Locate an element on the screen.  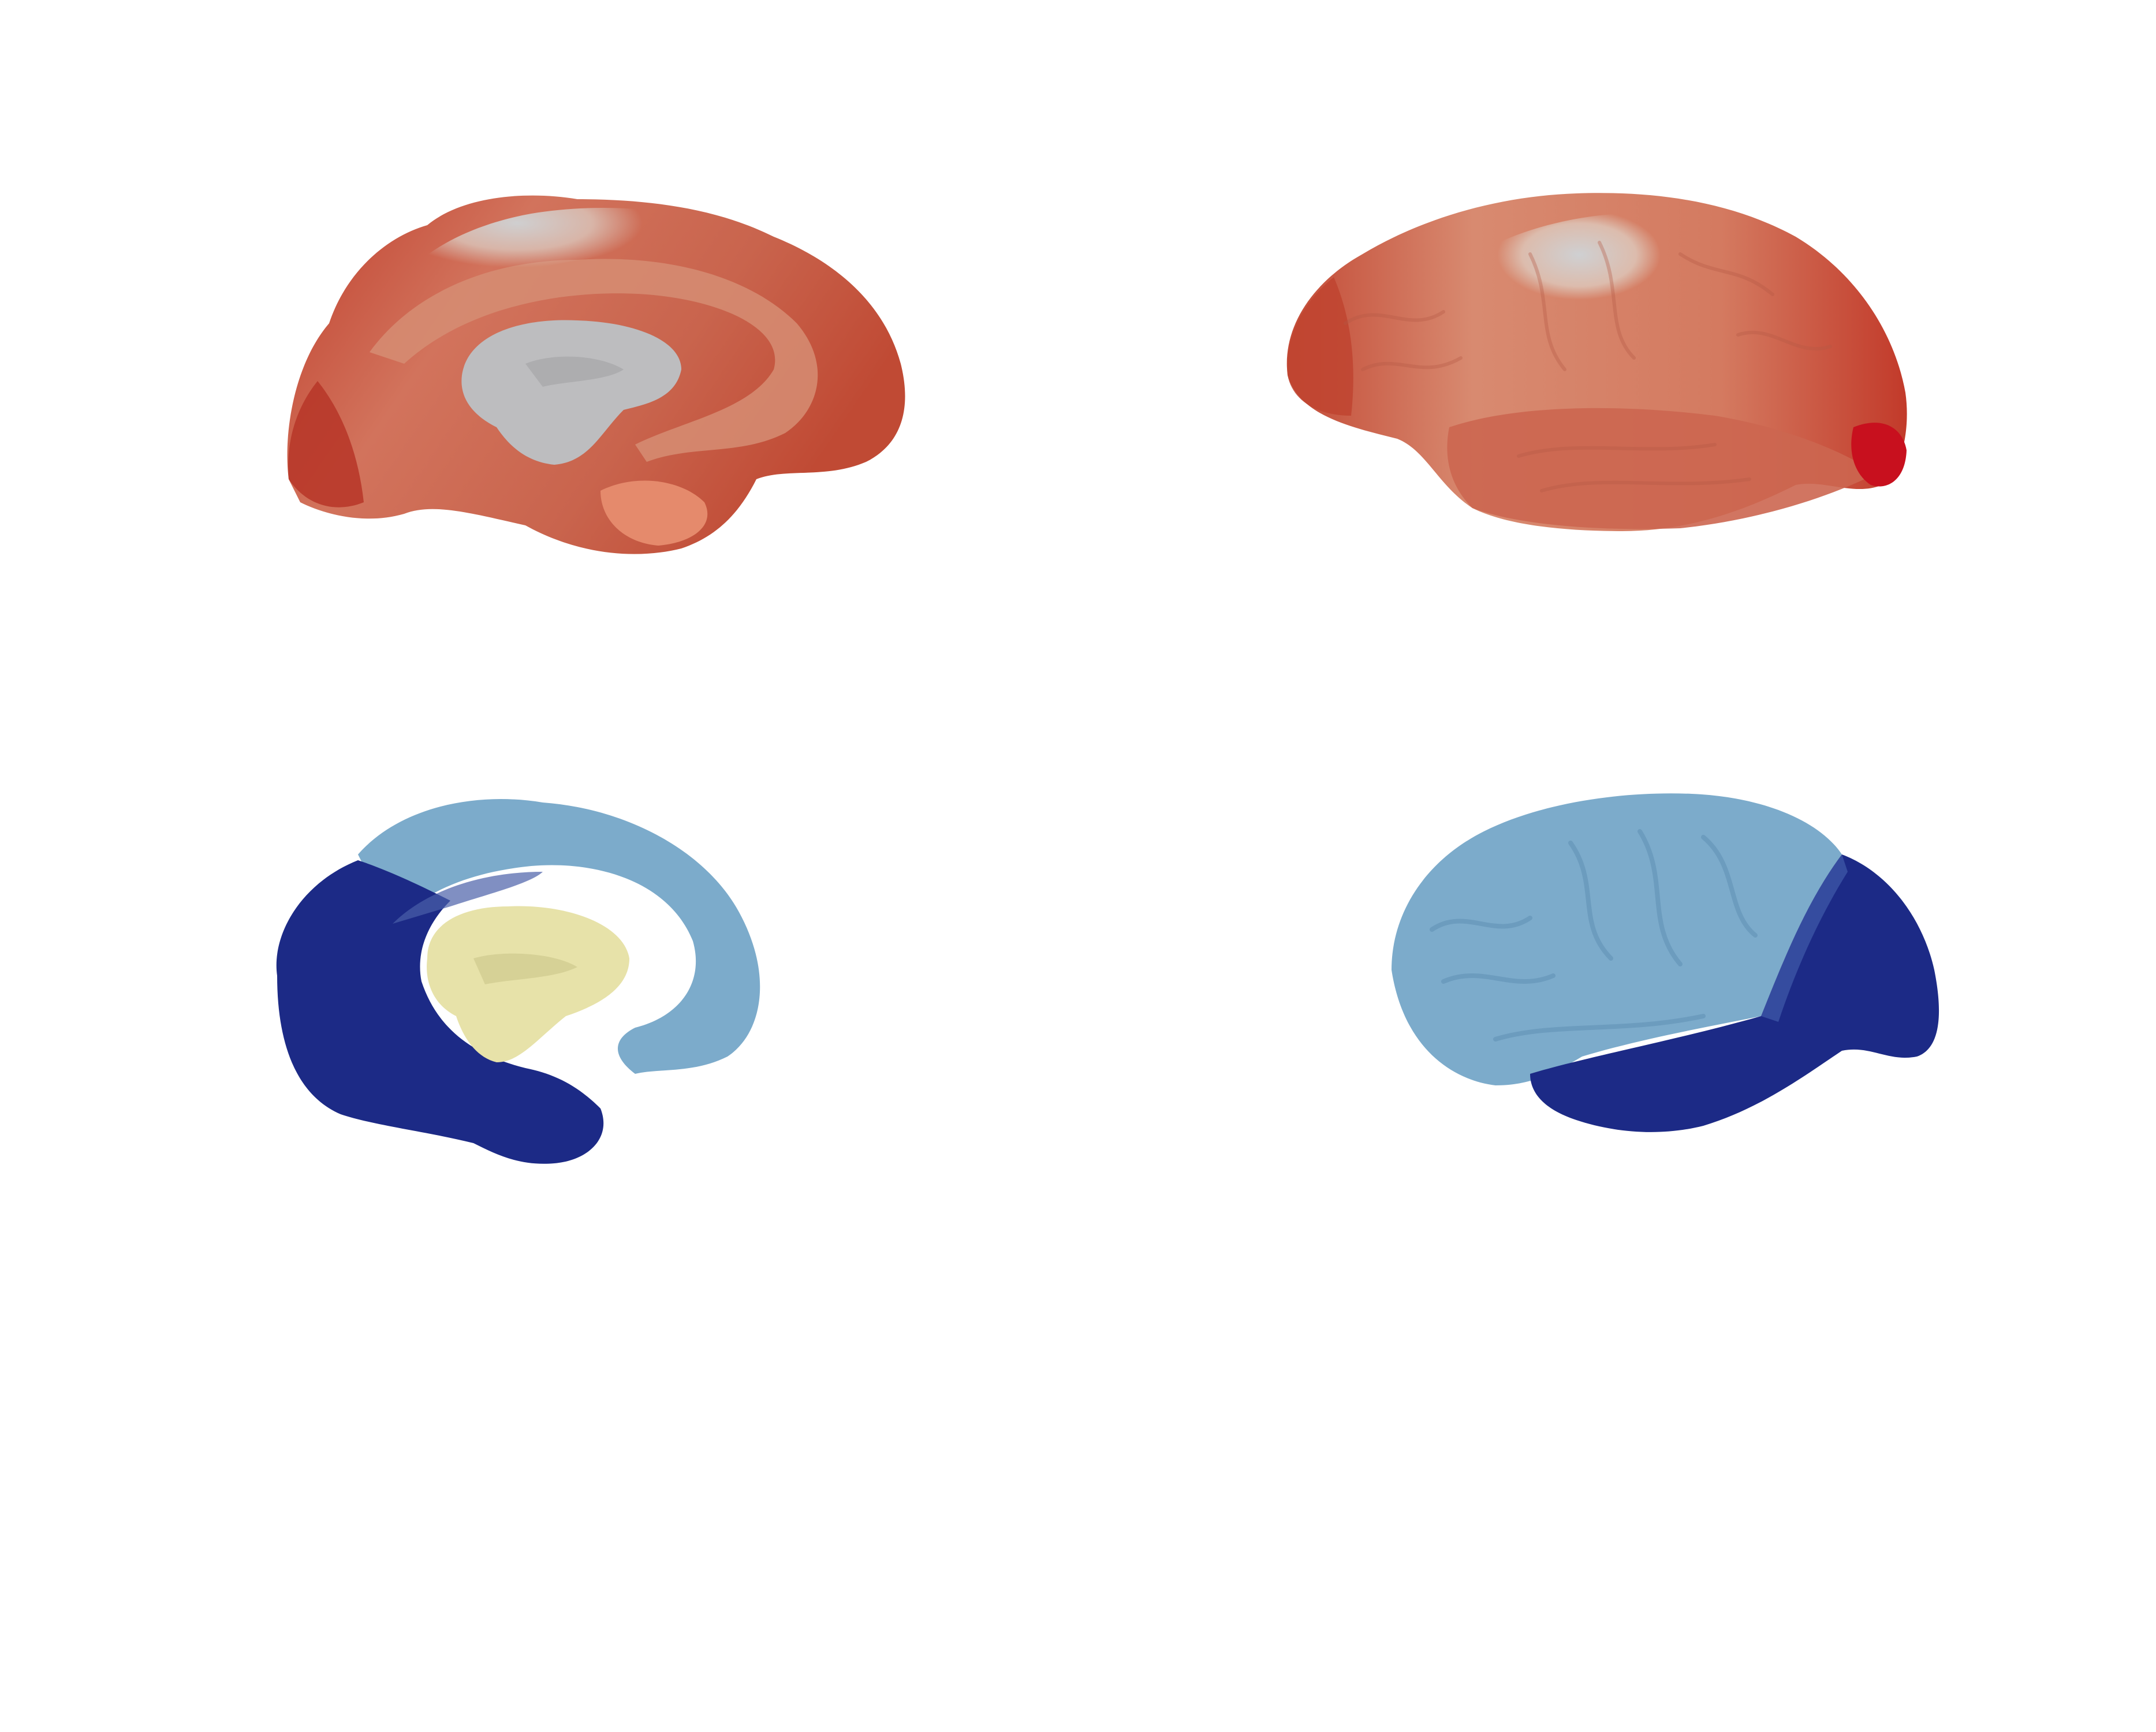
lateral-surface-discrete-map is located at coordinates (1666, 970).